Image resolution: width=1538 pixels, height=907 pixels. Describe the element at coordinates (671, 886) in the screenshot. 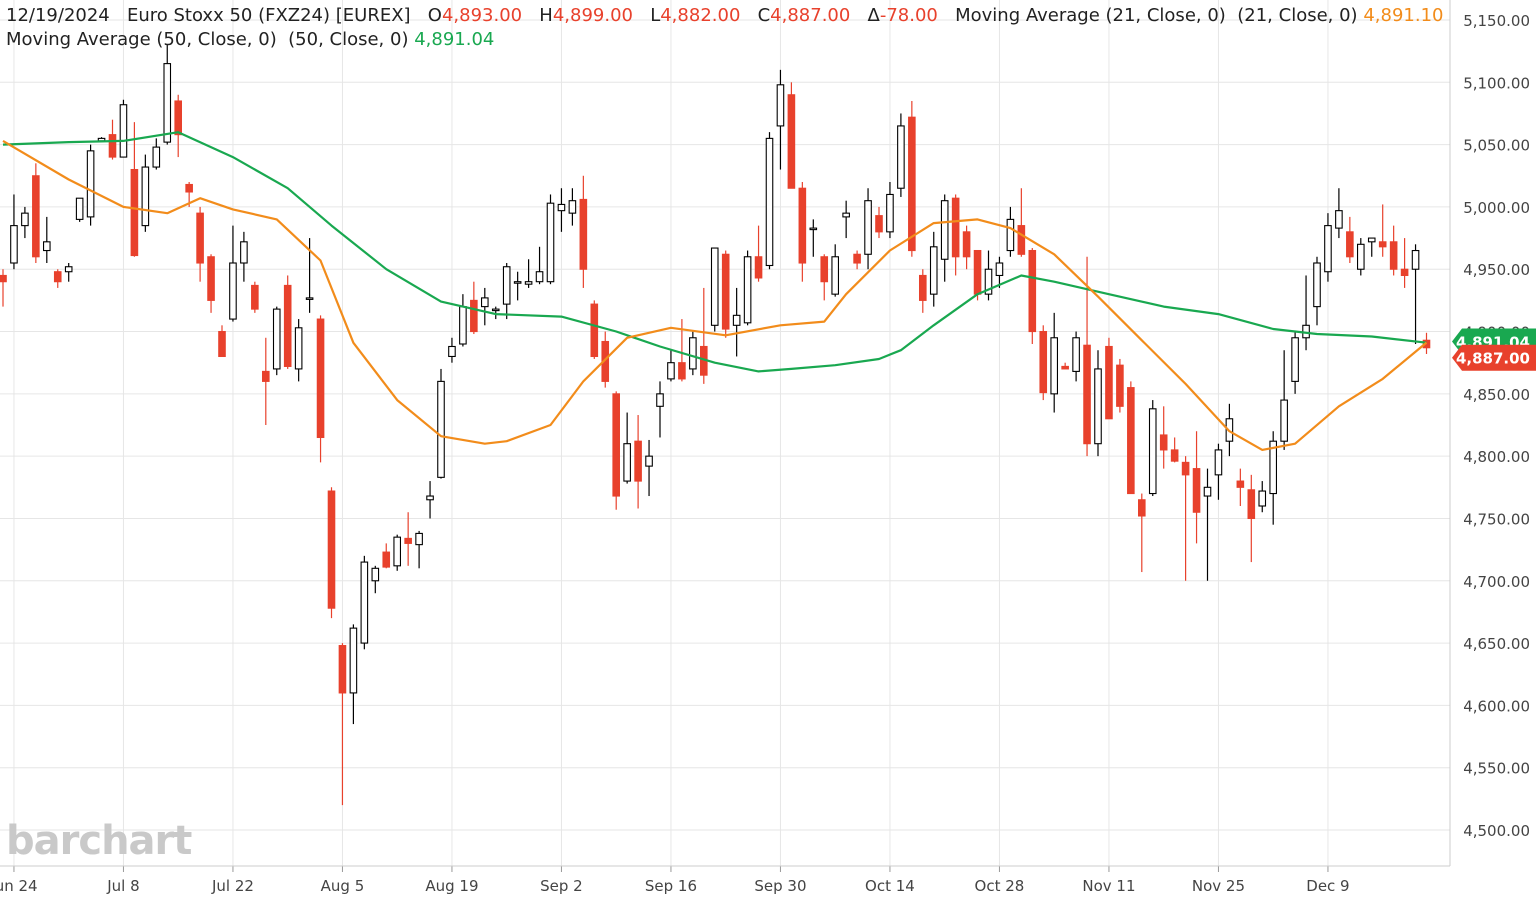

I see `x-tick-label: Sep 16` at that location.